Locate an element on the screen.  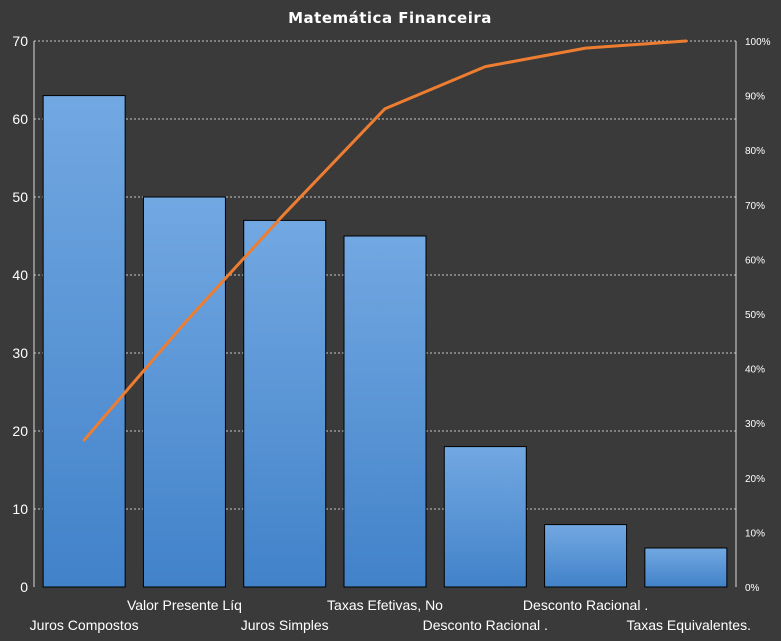
right-axis-tick-label: 0% is located at coordinates (752, 588).